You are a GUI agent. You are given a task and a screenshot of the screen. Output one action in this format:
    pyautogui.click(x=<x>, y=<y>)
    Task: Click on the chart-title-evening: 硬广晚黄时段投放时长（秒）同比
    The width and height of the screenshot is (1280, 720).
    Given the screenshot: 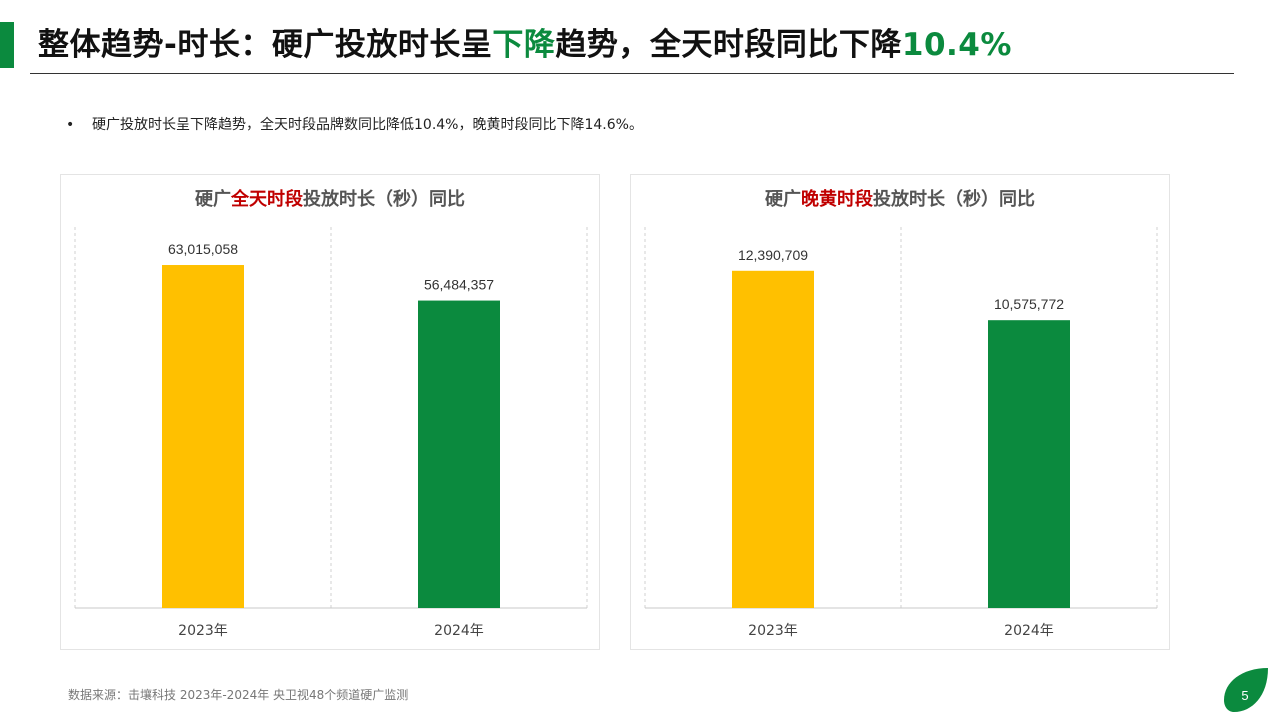 What is the action you would take?
    pyautogui.click(x=900, y=198)
    